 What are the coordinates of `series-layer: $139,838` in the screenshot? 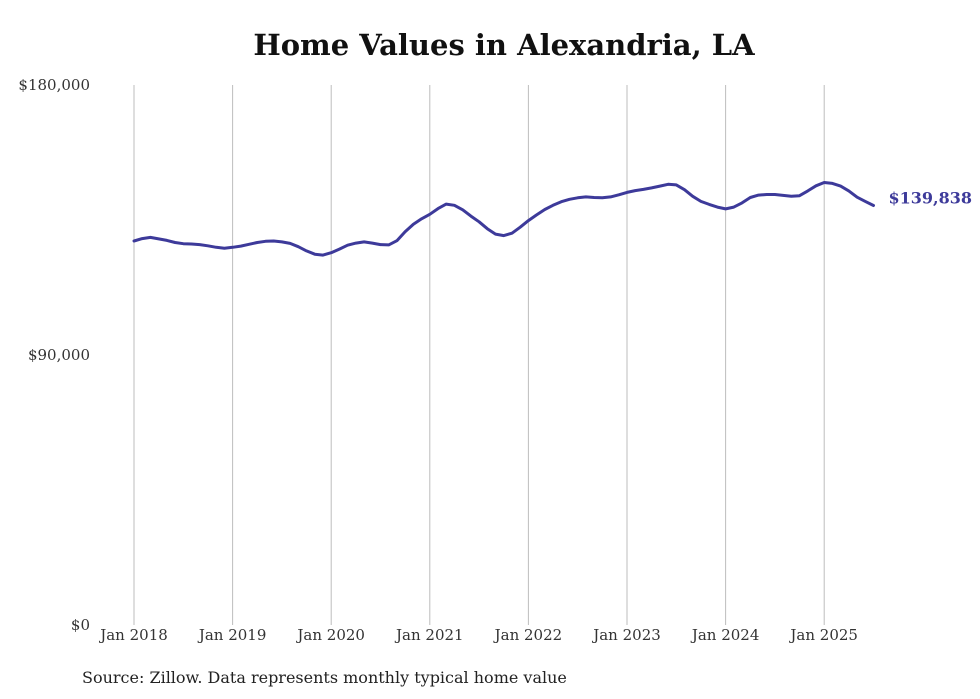 It's located at (552, 219).